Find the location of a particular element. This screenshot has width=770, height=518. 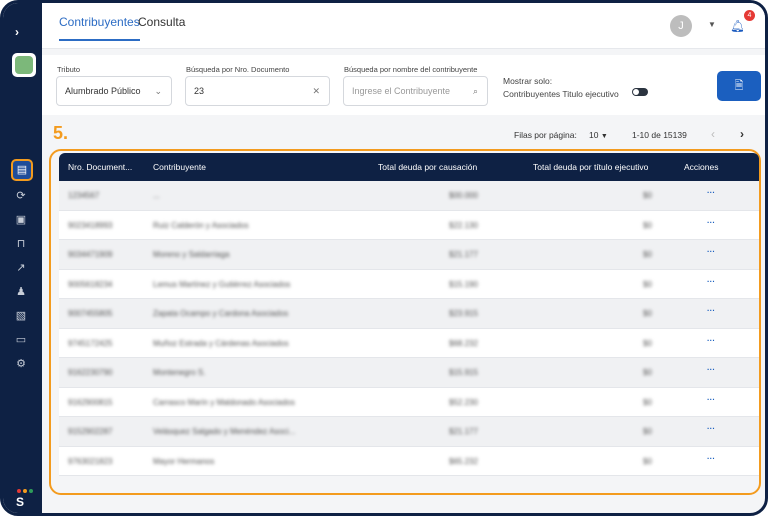

tributo-select: Alumbrado Público ⌄ is located at coordinates (114, 91).